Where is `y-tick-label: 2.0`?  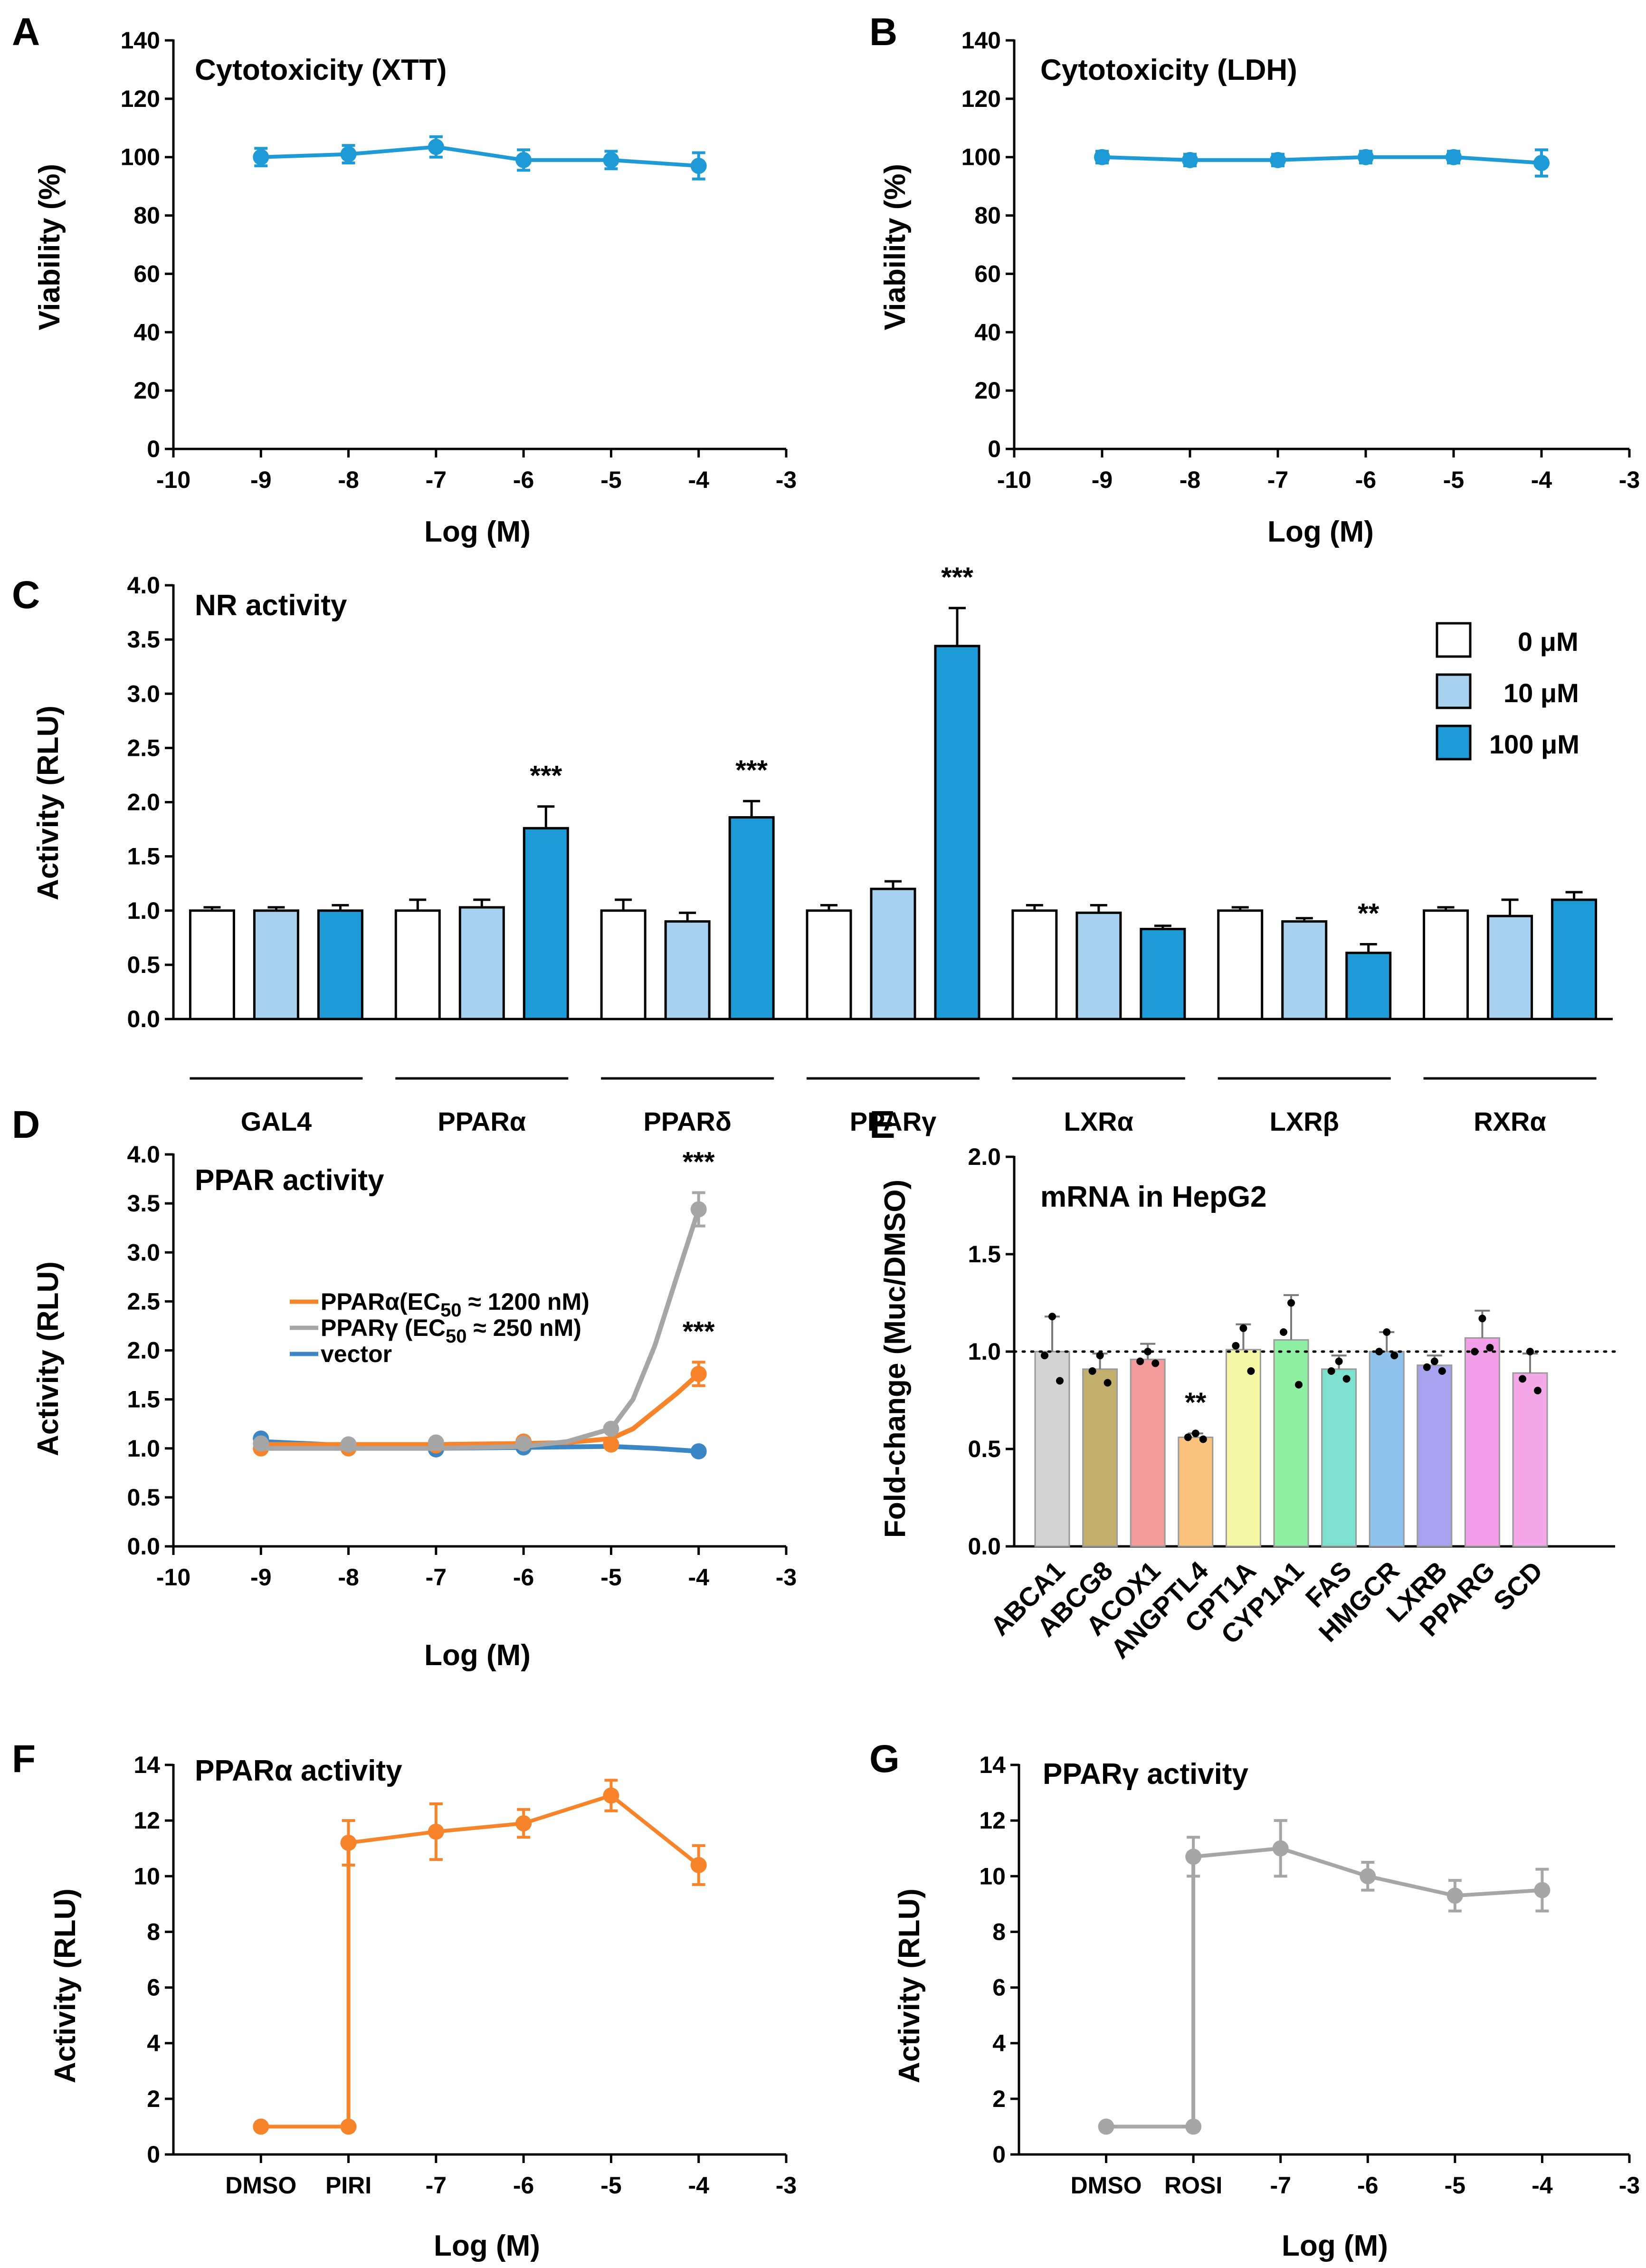
y-tick-label: 2.0 is located at coordinates (984, 1157).